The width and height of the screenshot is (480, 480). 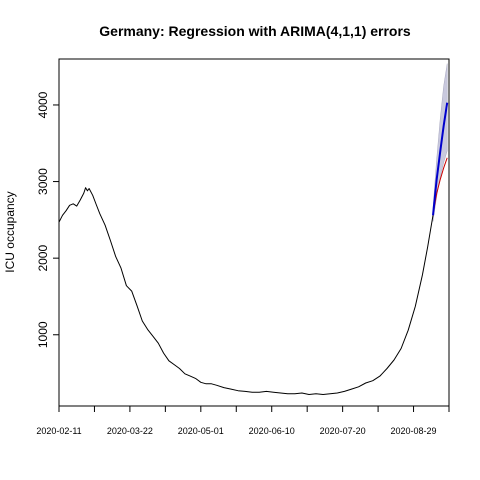 I want to click on x-tick-label: 2020-08-29, so click(x=413, y=431).